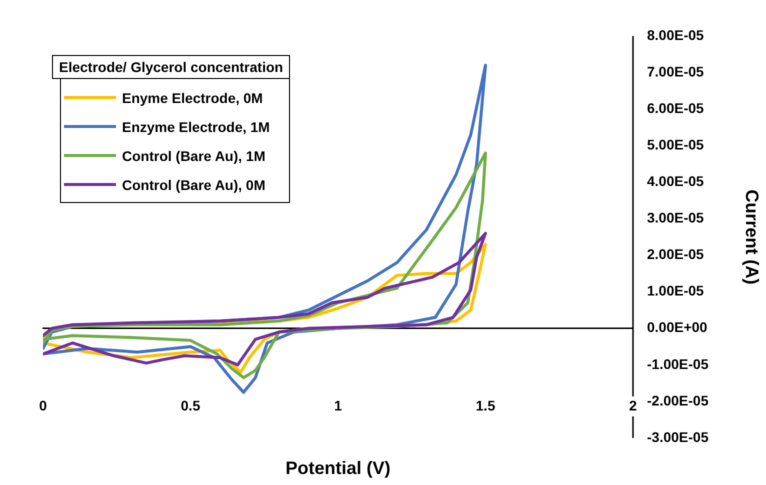 This screenshot has width=766, height=485. What do you see at coordinates (194, 184) in the screenshot?
I see `legend-label: Control (Bare Au), 0M` at bounding box center [194, 184].